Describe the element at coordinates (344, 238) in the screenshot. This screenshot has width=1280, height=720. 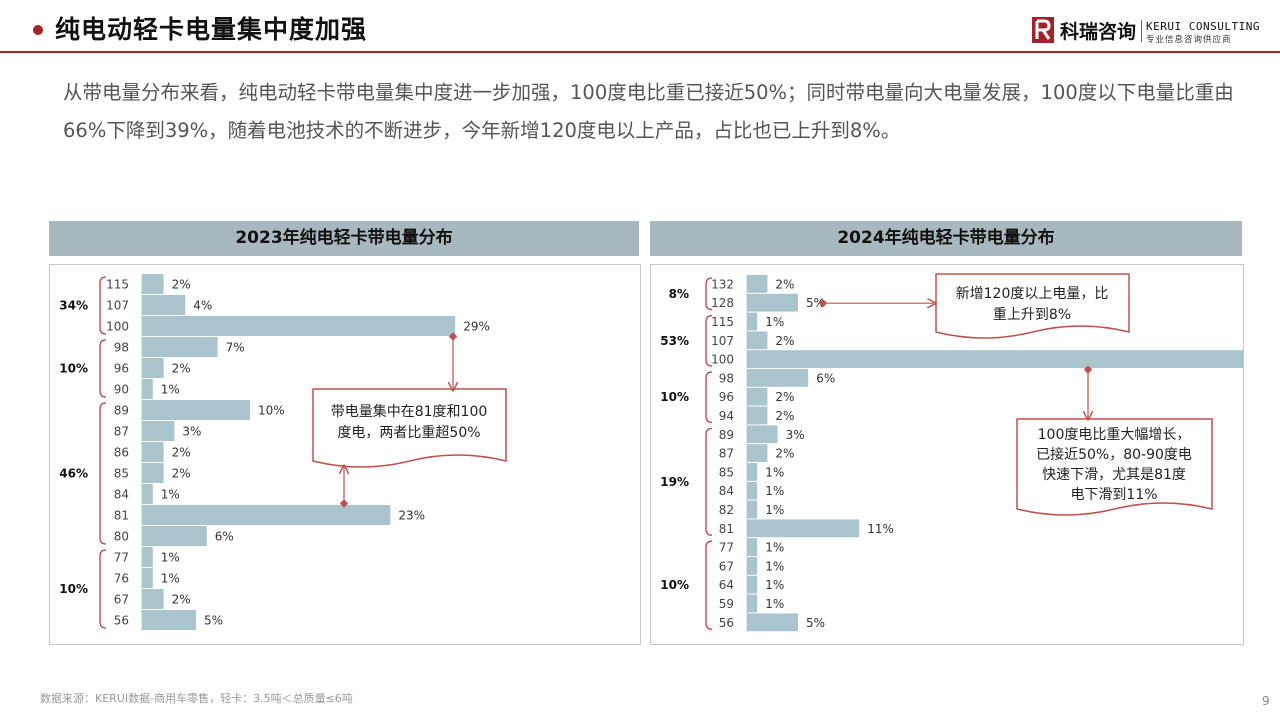
I see `chart-2023-title: 2023年纯电轻卡带电量分布` at that location.